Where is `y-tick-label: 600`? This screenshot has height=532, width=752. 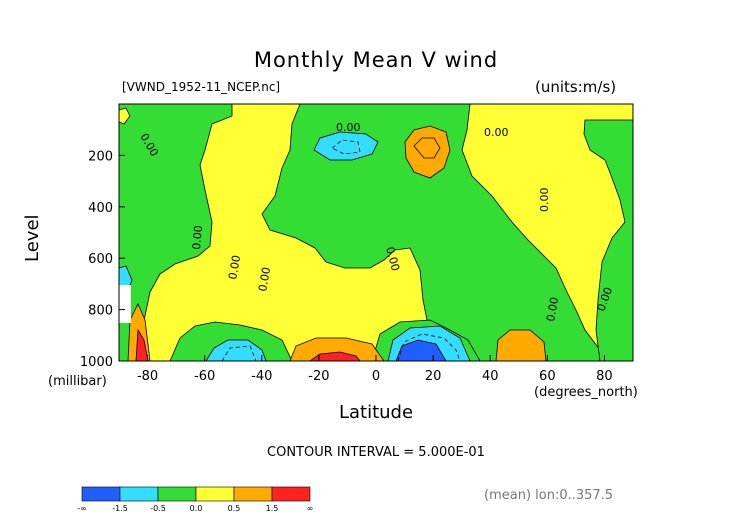 y-tick-label: 600 is located at coordinates (100, 259).